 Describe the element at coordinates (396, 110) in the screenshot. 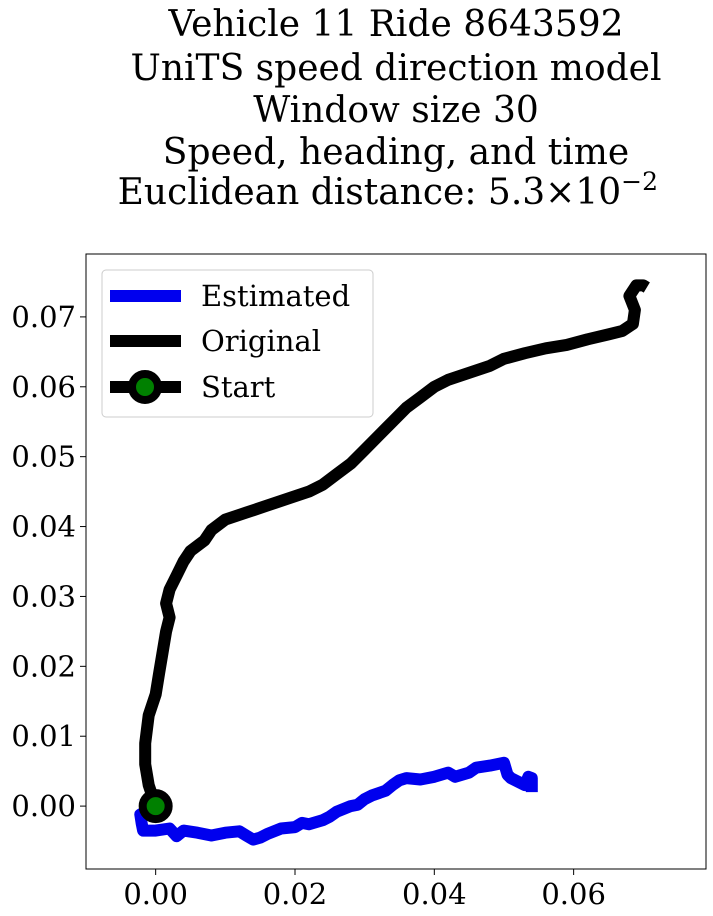

I see `title-line-3: Window size 30` at that location.